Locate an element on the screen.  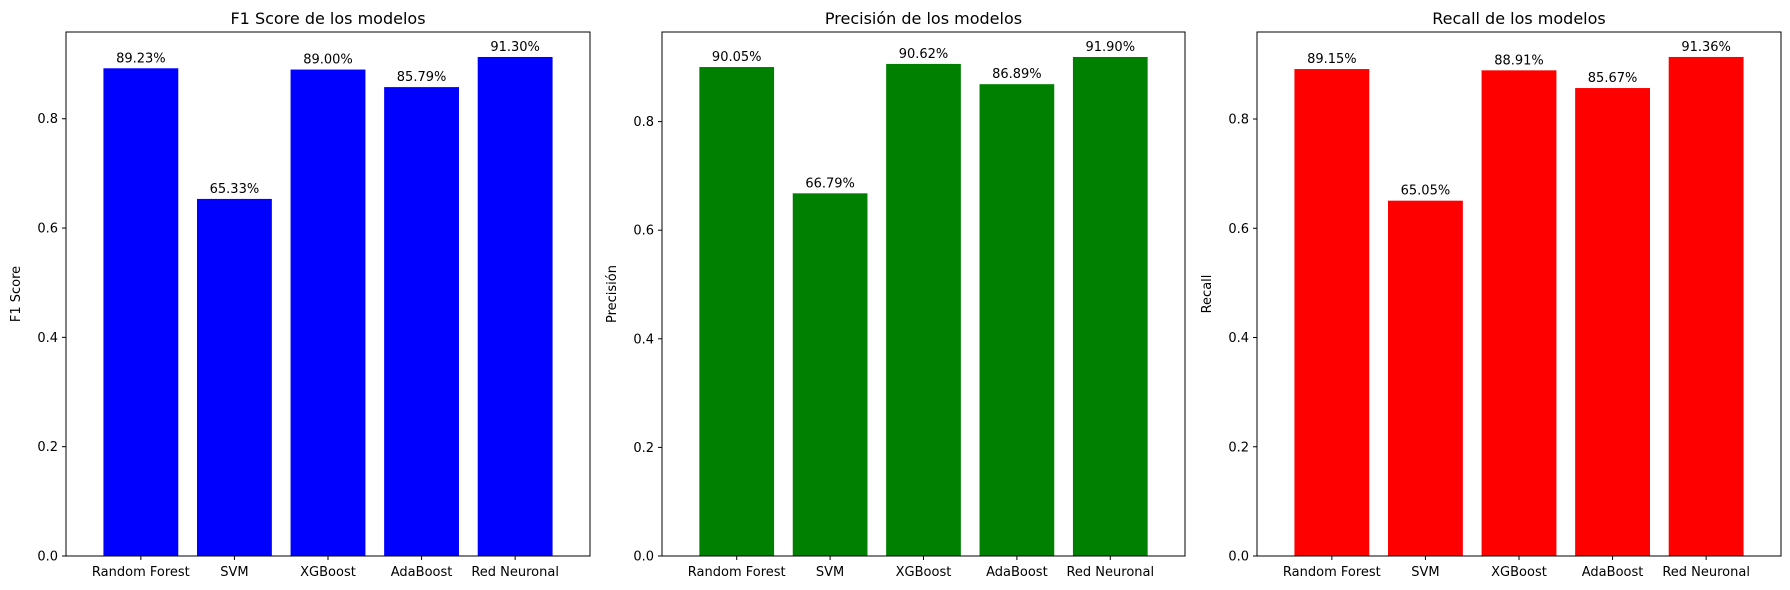
bar-value-label: 86.89% is located at coordinates (1017, 74).